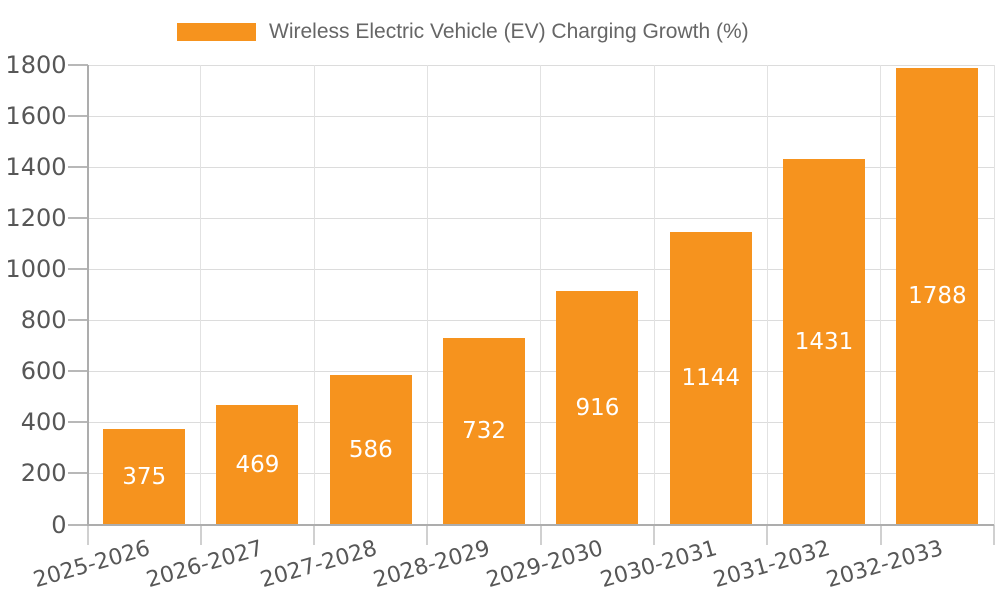 The height and width of the screenshot is (600, 1000). I want to click on bar-value-label: 469, so click(257, 464).